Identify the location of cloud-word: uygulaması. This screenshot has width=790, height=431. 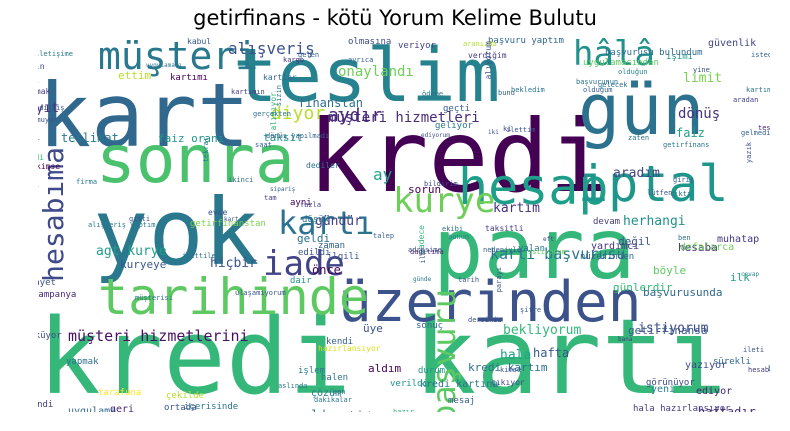
(164, 65).